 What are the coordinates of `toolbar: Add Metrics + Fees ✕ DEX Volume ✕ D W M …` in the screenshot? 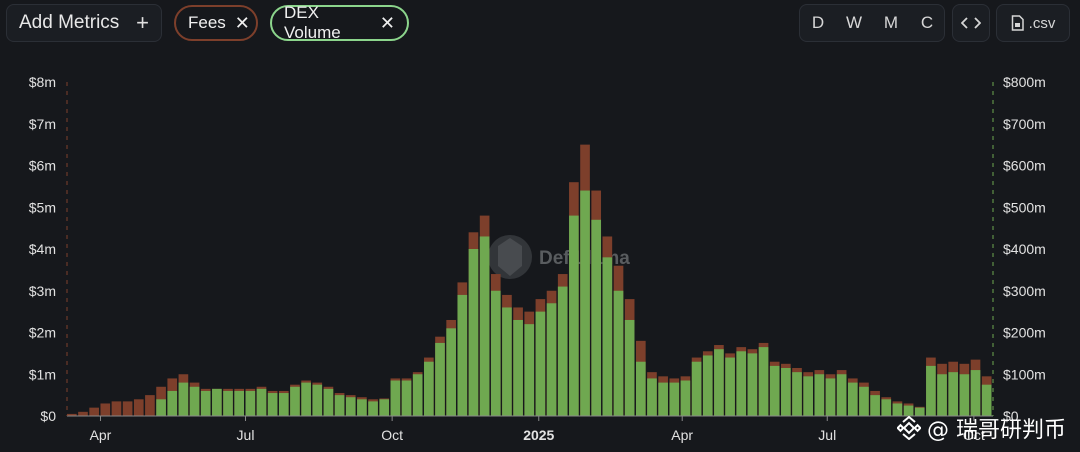 It's located at (540, 26).